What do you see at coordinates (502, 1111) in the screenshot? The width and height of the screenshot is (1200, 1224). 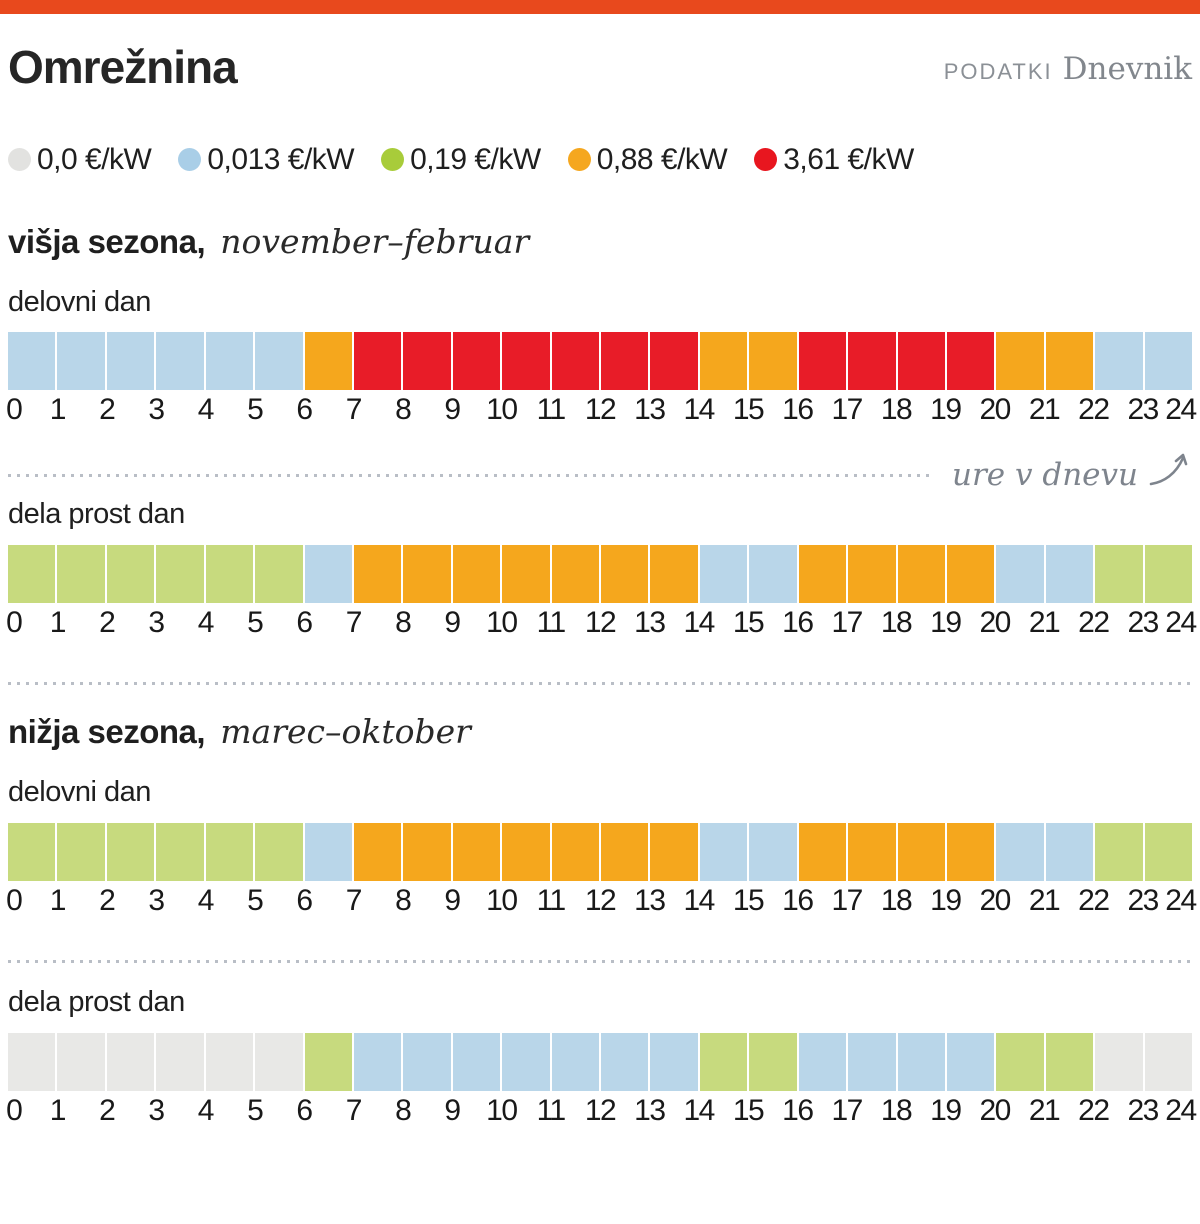 I see `axis-tick-10: 10` at bounding box center [502, 1111].